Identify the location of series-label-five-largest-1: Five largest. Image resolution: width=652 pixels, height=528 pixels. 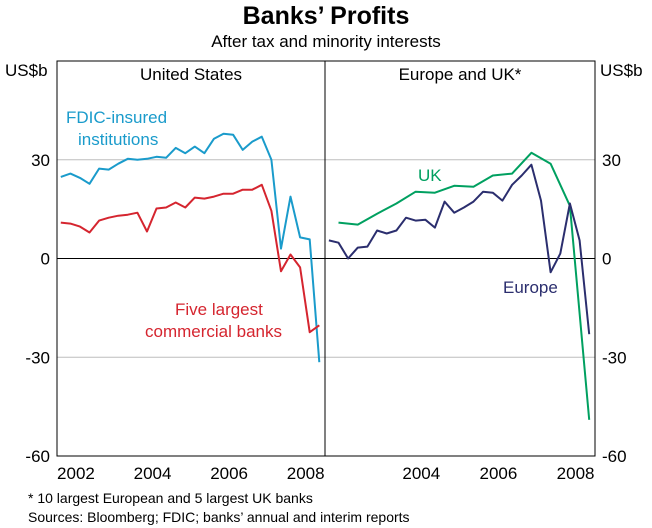
(219, 309).